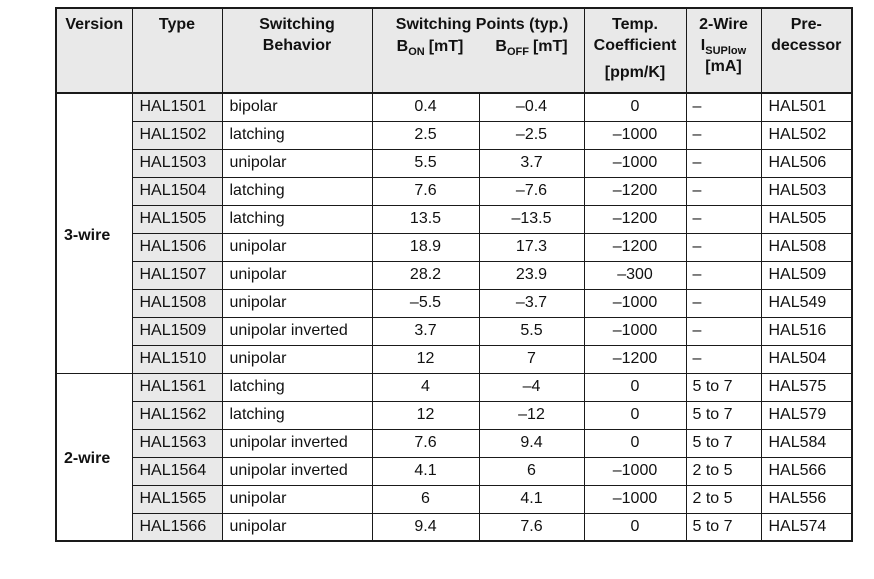 The width and height of the screenshot is (874, 579). I want to click on table-row: HAL1506 unipolar 18.9 17.3 –1200– HAL508, so click(454, 247).